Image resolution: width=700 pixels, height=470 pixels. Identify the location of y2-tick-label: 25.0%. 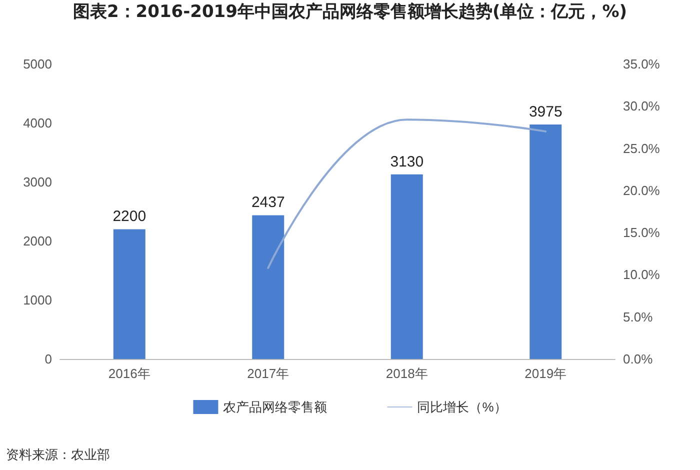
(641, 148).